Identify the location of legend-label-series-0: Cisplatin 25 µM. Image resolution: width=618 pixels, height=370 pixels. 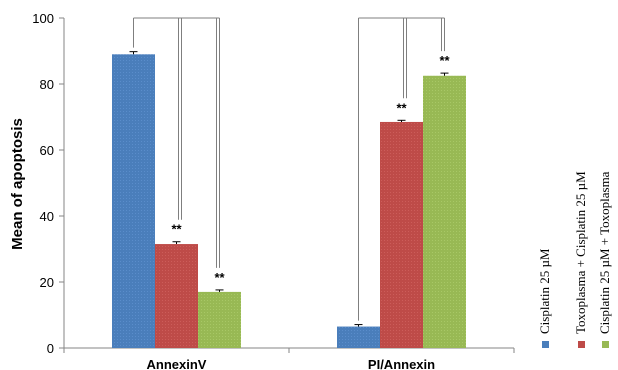
(544, 291).